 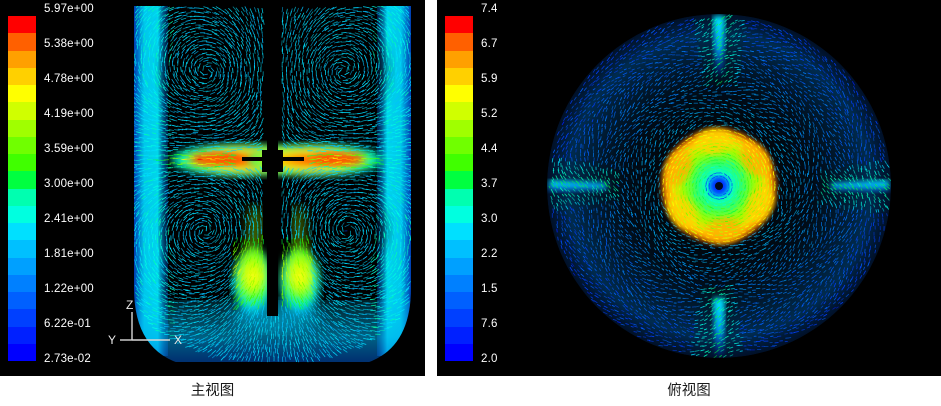 What do you see at coordinates (22, 266) in the screenshot?
I see `colorbar-band` at bounding box center [22, 266].